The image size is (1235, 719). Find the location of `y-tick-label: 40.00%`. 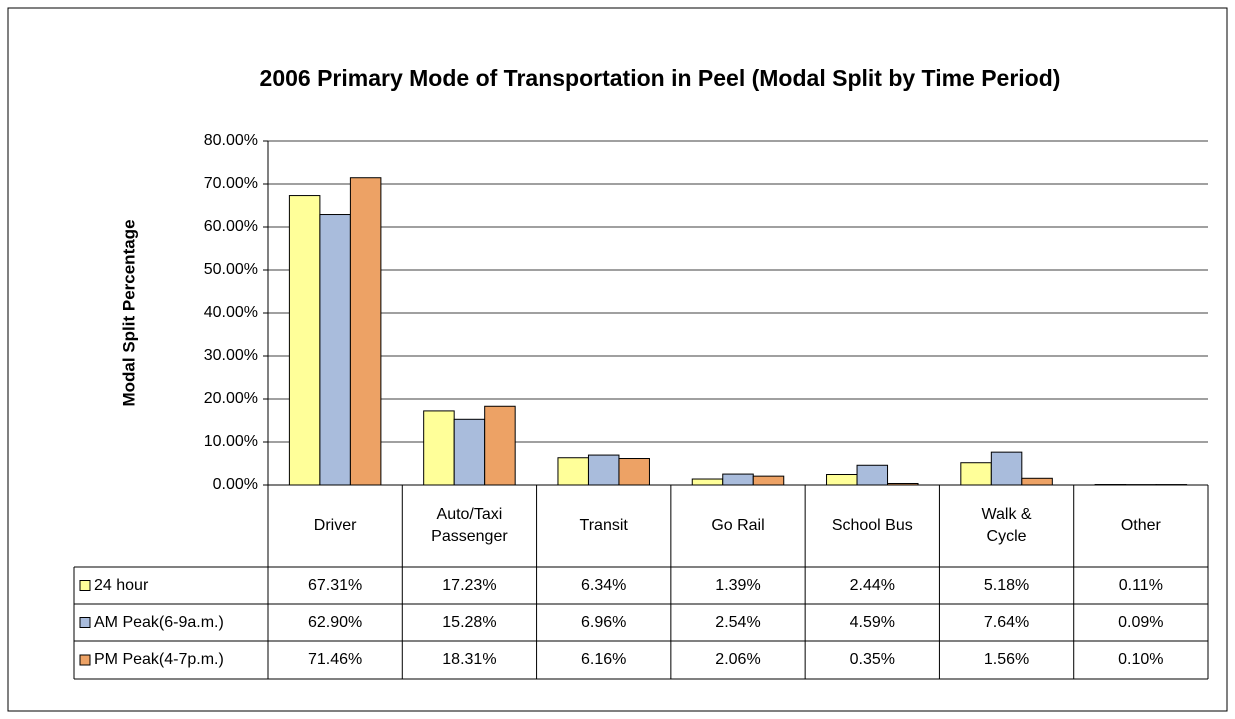

y-tick-label: 40.00% is located at coordinates (231, 312).